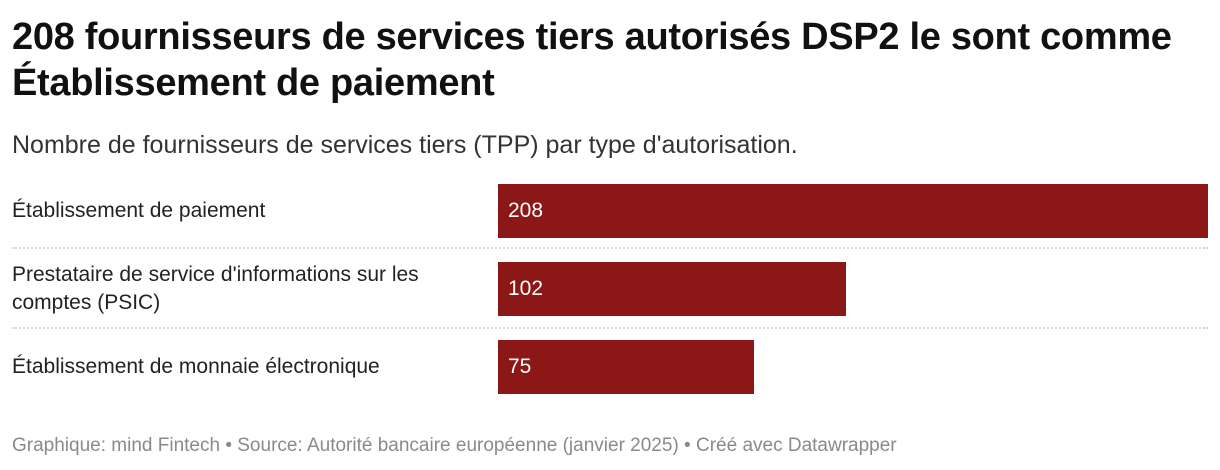 Image resolution: width=1220 pixels, height=470 pixels. What do you see at coordinates (520, 366) in the screenshot?
I see `bar-value-label: 75` at bounding box center [520, 366].